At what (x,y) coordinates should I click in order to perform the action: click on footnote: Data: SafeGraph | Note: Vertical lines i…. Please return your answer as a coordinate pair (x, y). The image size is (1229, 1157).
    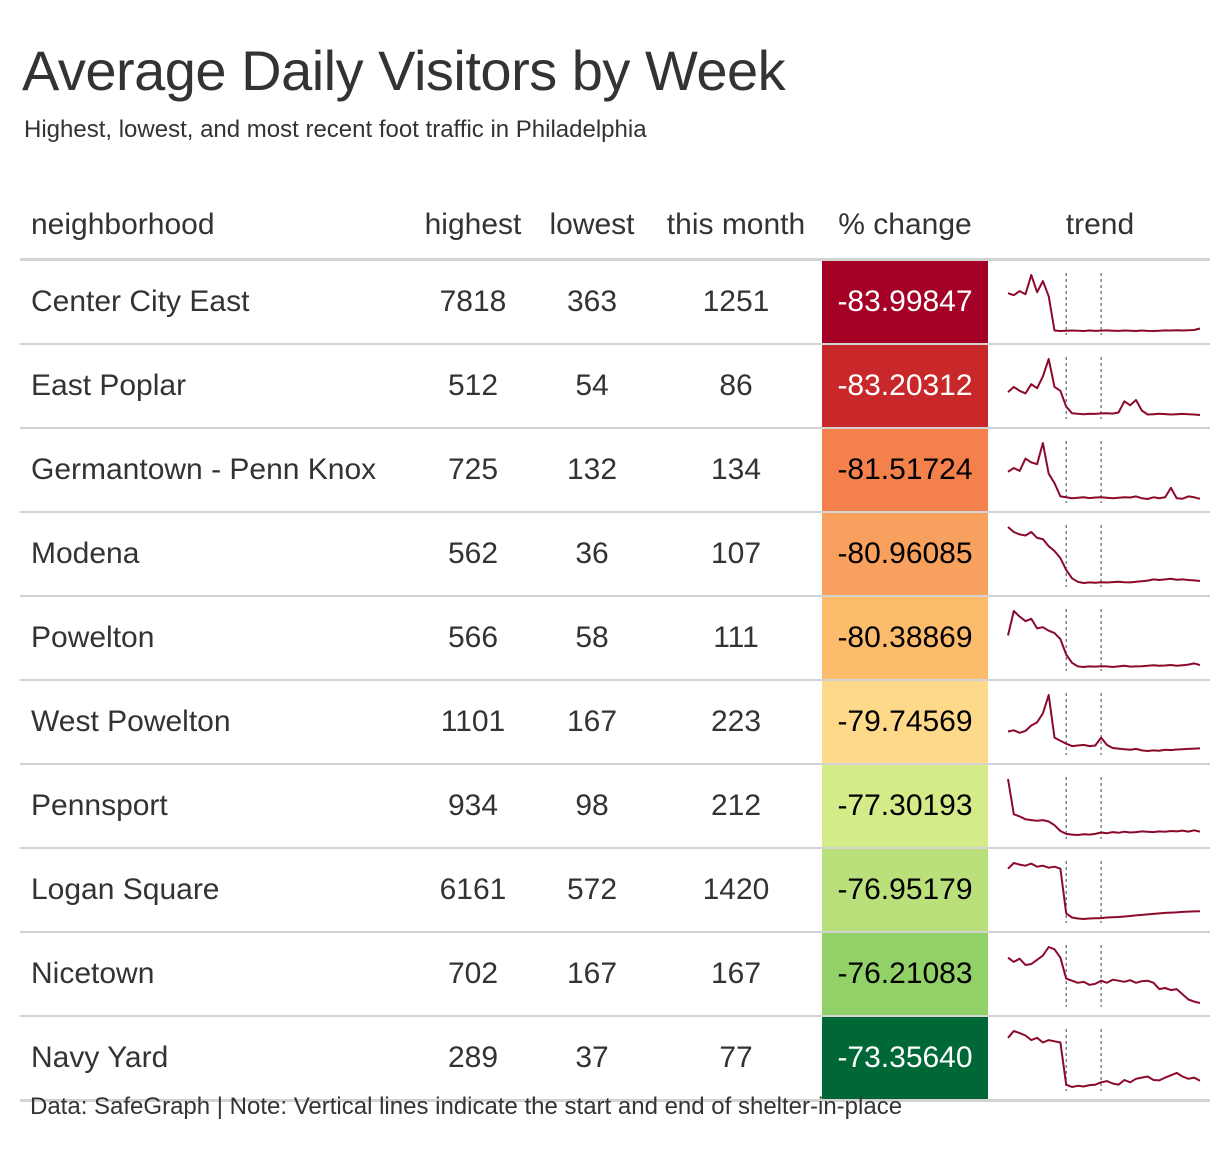
    Looking at the image, I should click on (466, 1106).